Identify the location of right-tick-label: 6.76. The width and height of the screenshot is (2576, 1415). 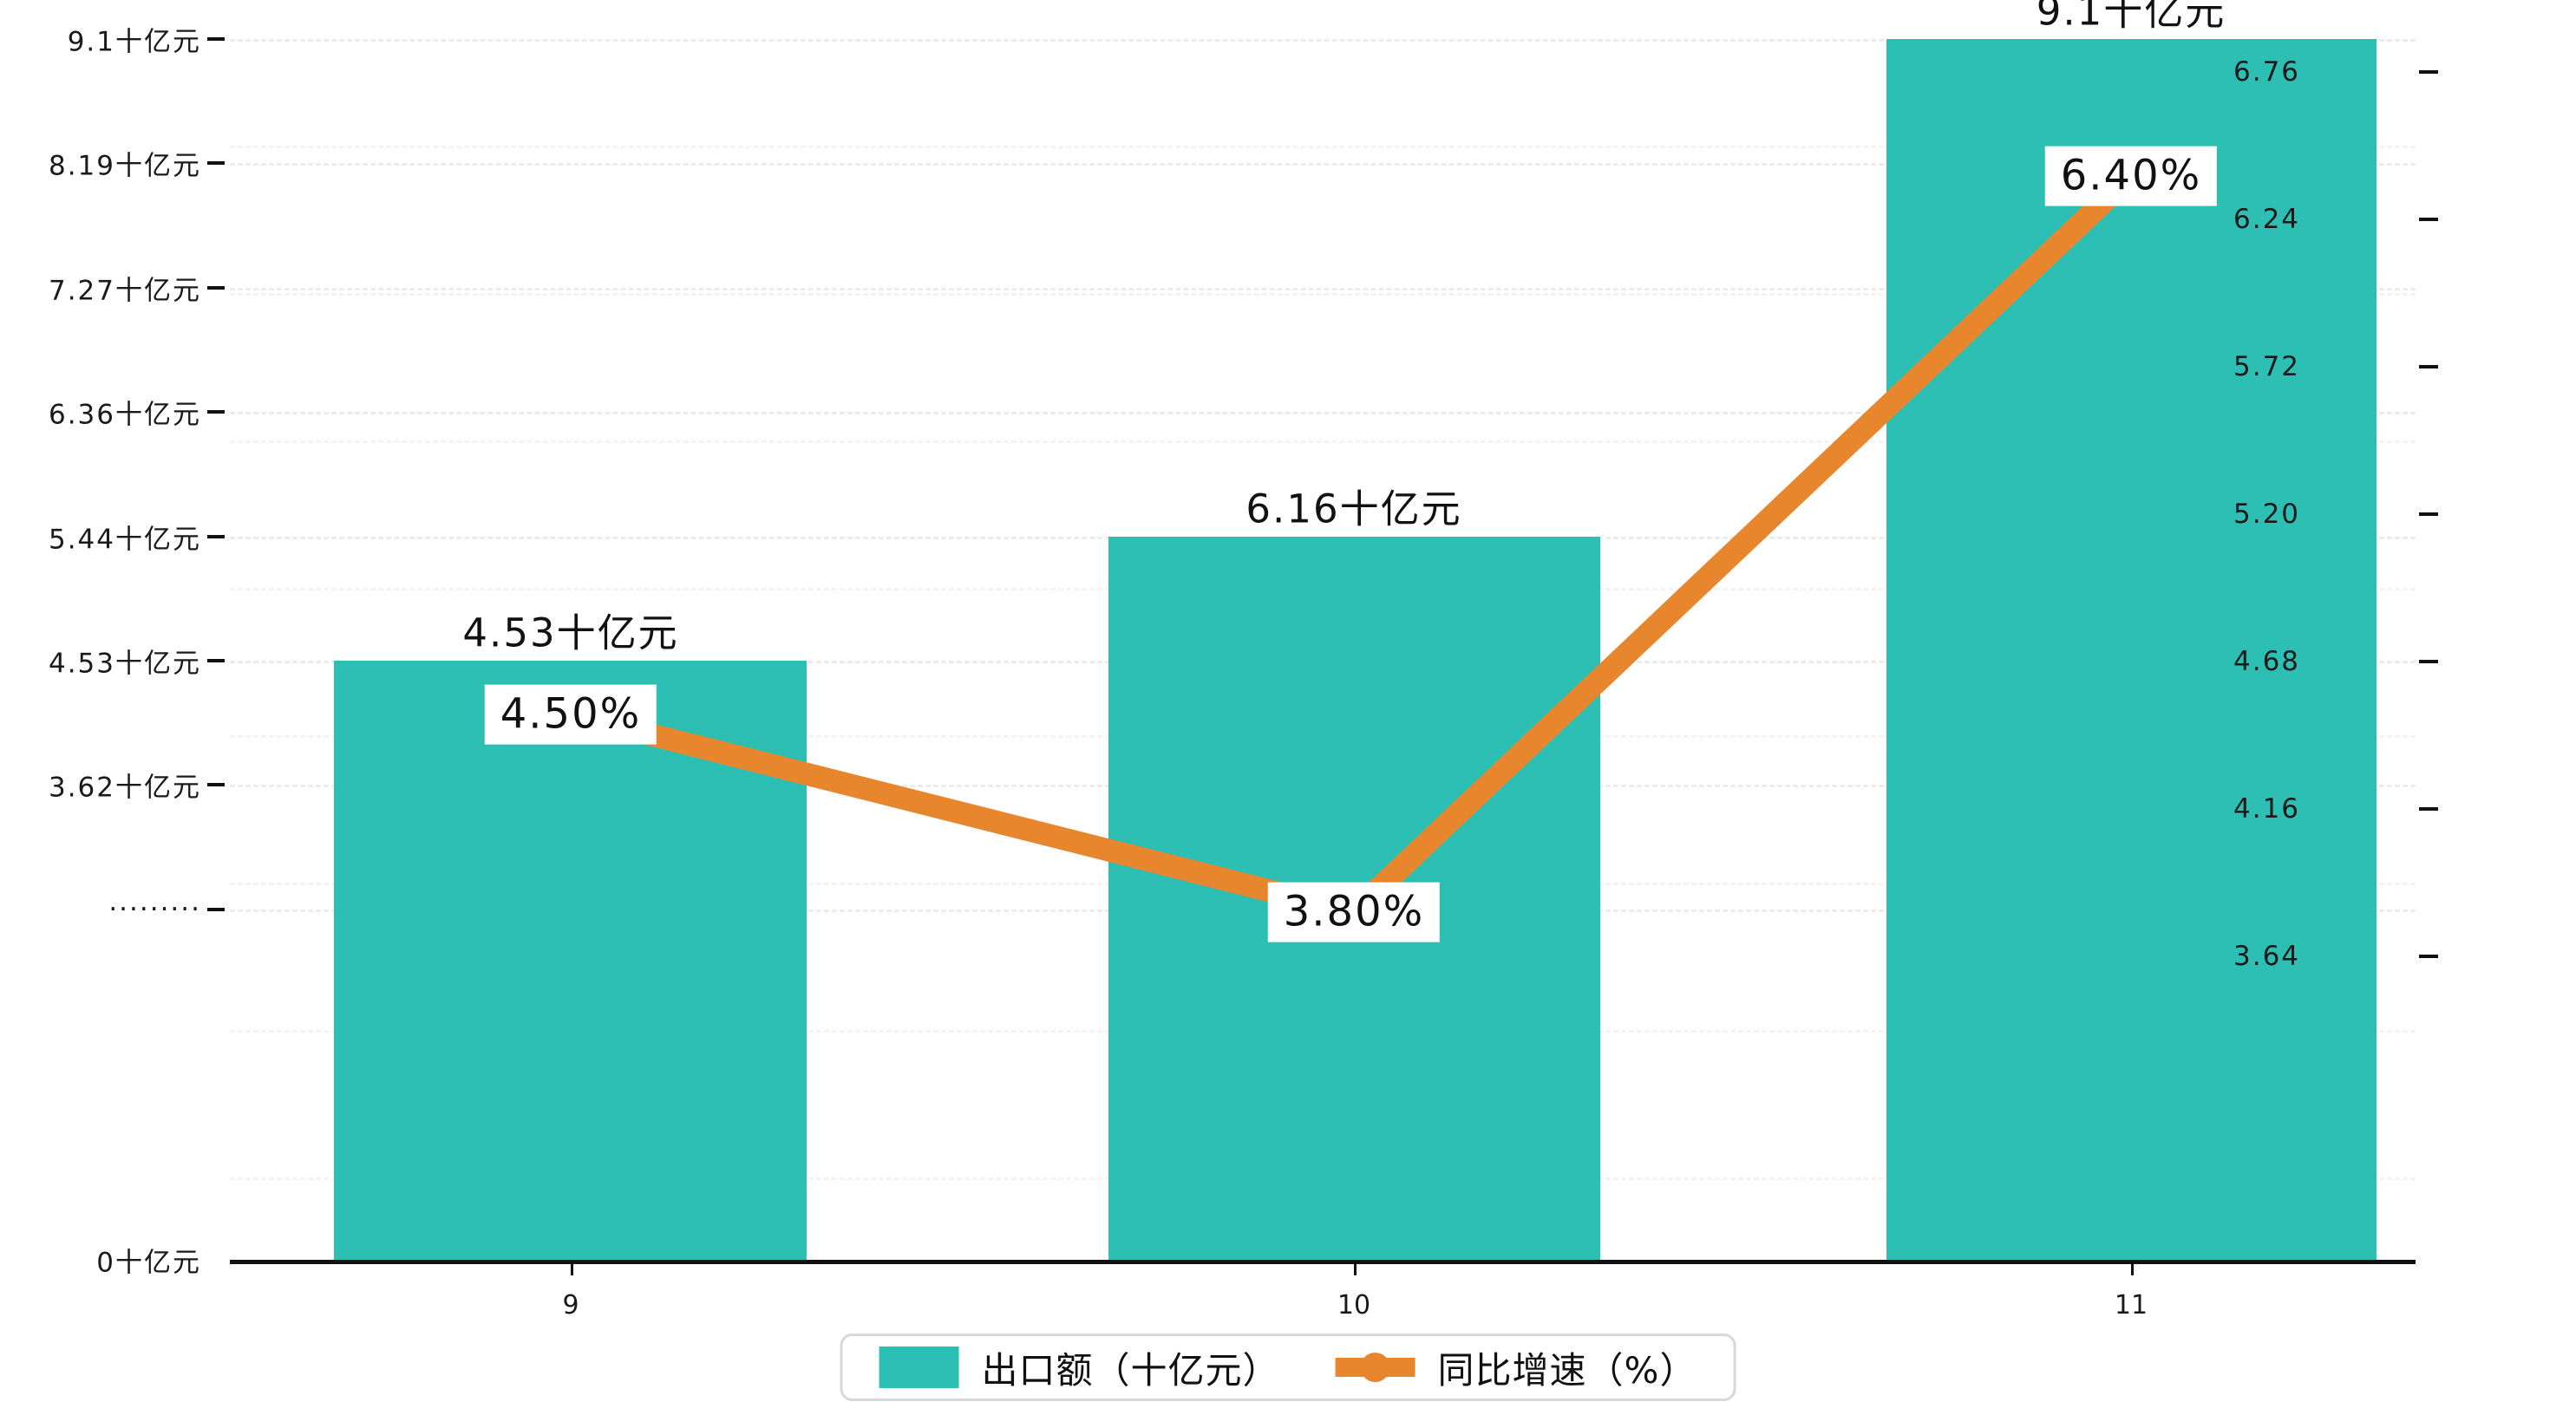
(2267, 72).